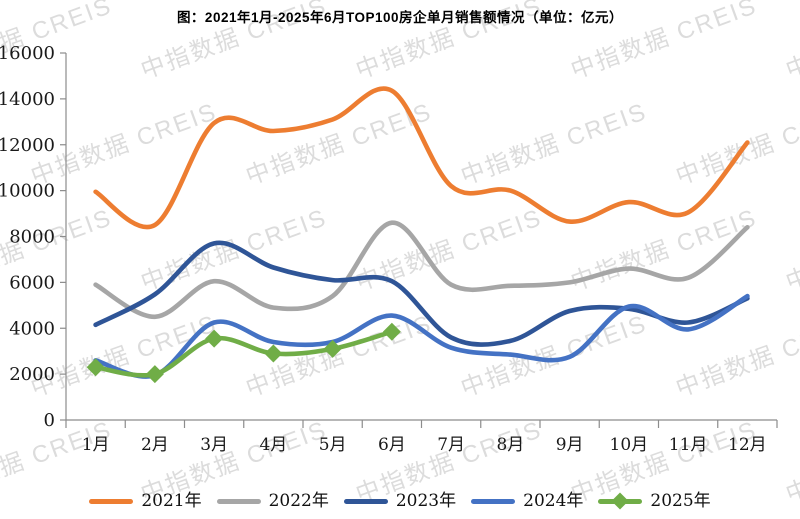 The image size is (800, 519). I want to click on y-tick-label: 12000, so click(27, 145).